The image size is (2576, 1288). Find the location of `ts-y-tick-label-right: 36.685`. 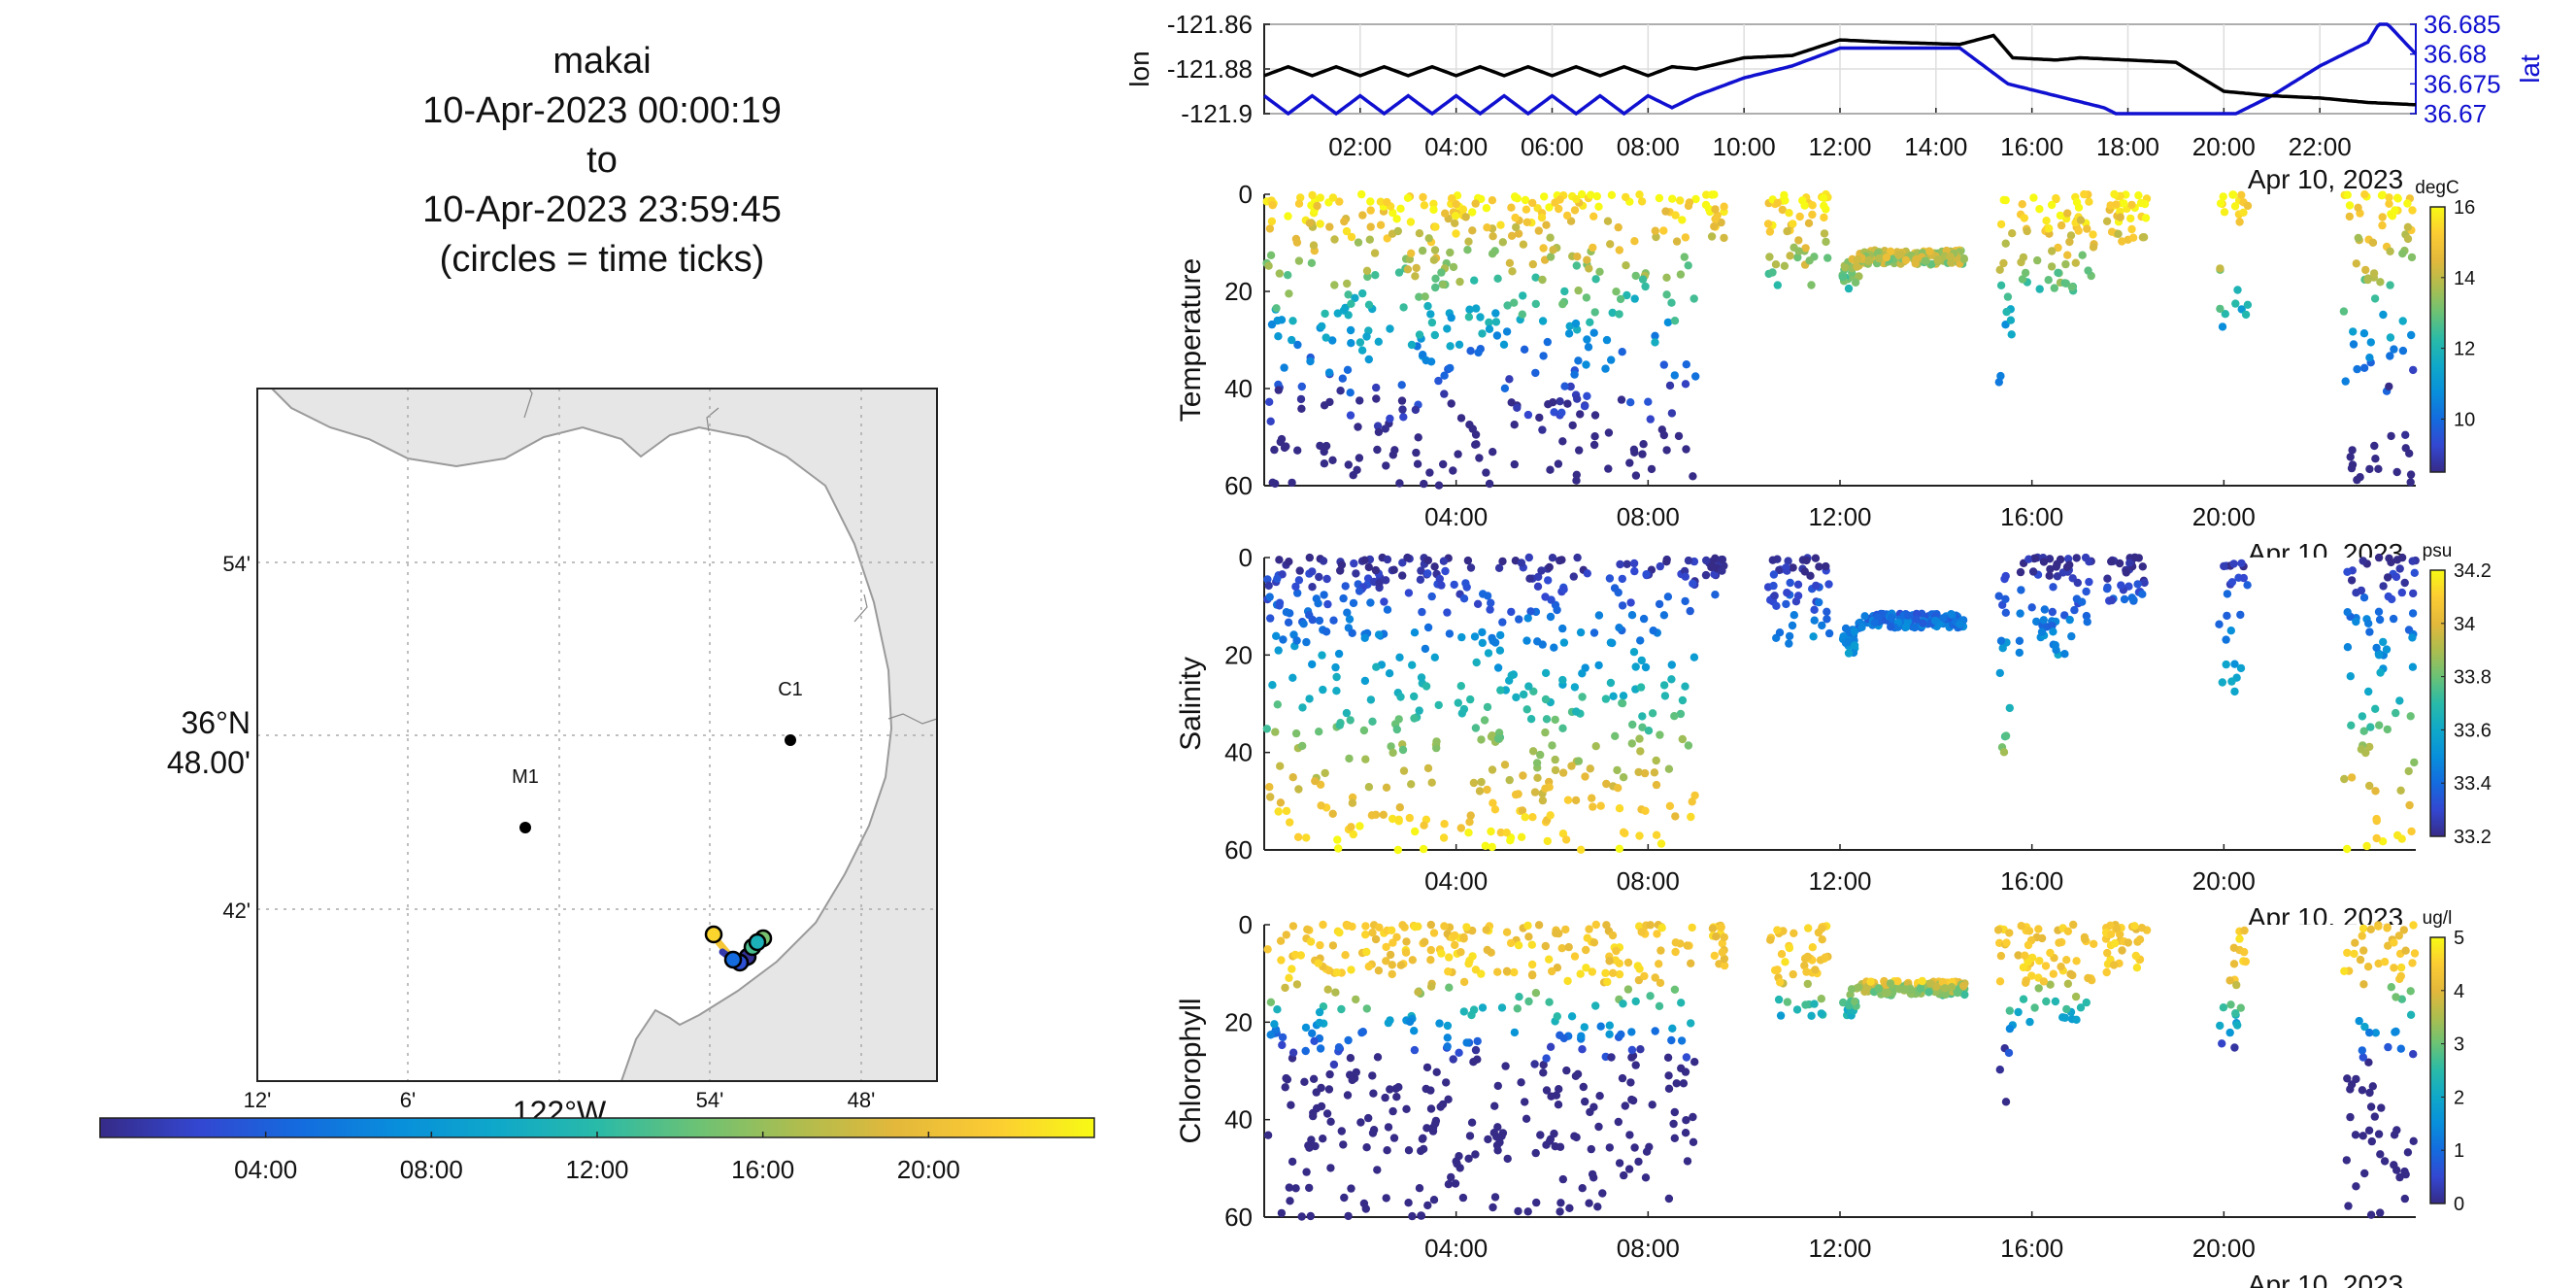

ts-y-tick-label-right: 36.685 is located at coordinates (2463, 24).